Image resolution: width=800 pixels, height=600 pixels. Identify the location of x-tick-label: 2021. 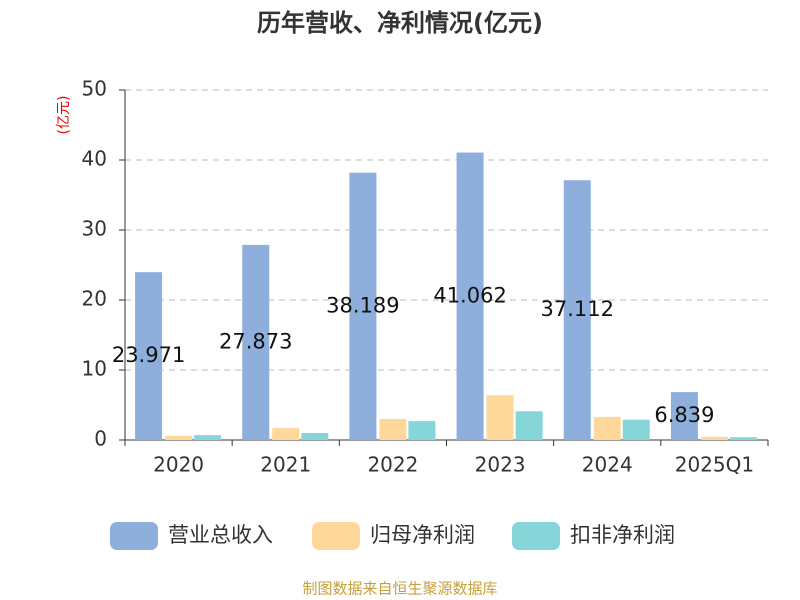
(285, 465).